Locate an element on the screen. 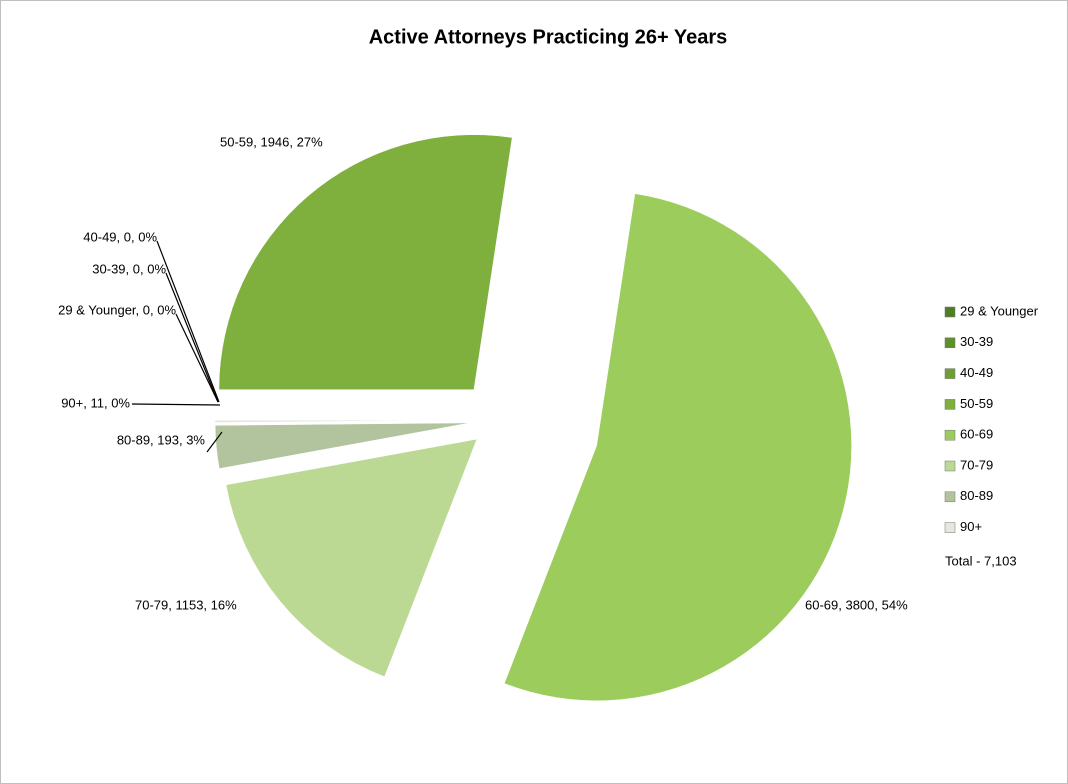  legend-label: 80-89 is located at coordinates (976, 495).